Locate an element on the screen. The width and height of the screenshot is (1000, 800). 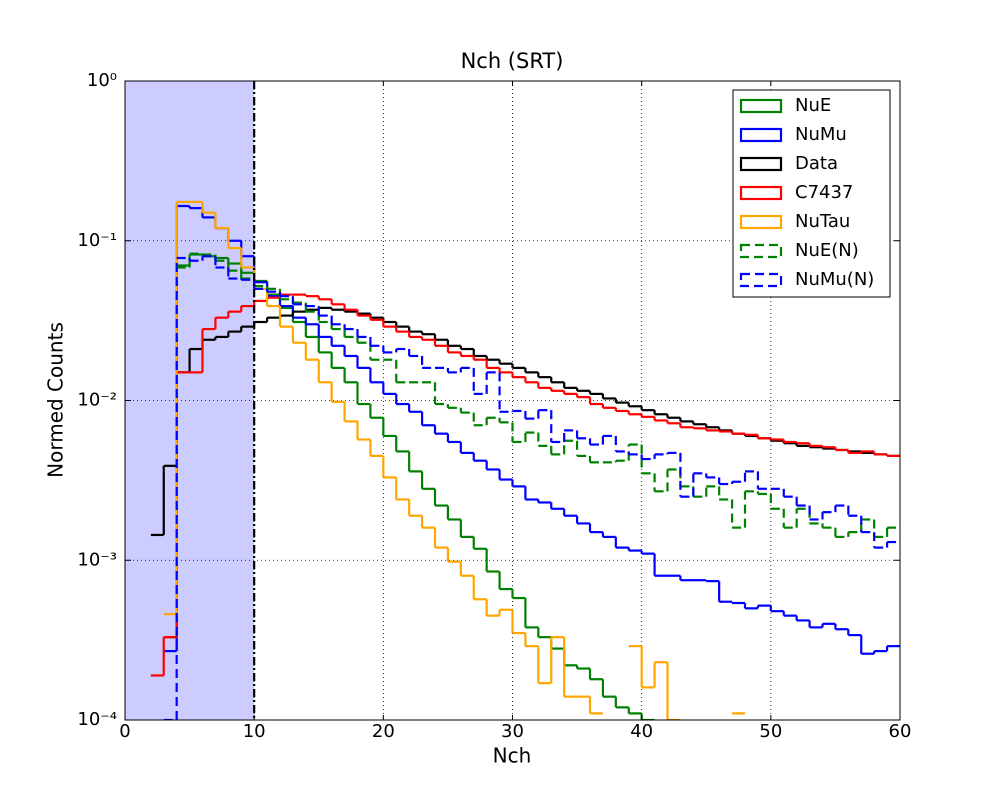
y-tick-label: 10⁰ is located at coordinates (102, 80).